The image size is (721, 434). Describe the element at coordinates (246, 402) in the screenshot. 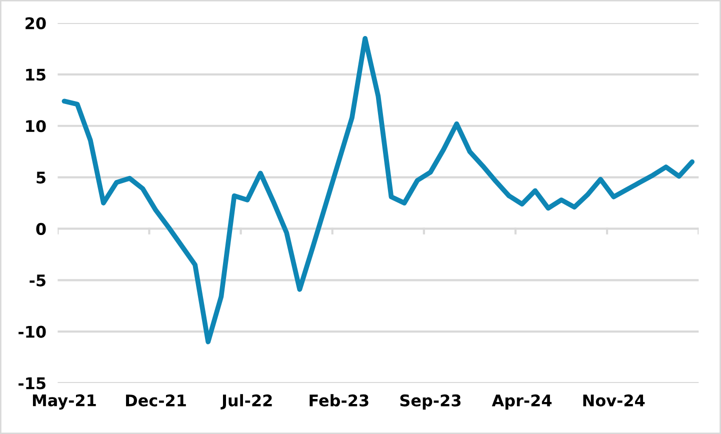

I see `x-tick-label: Jul-22` at that location.